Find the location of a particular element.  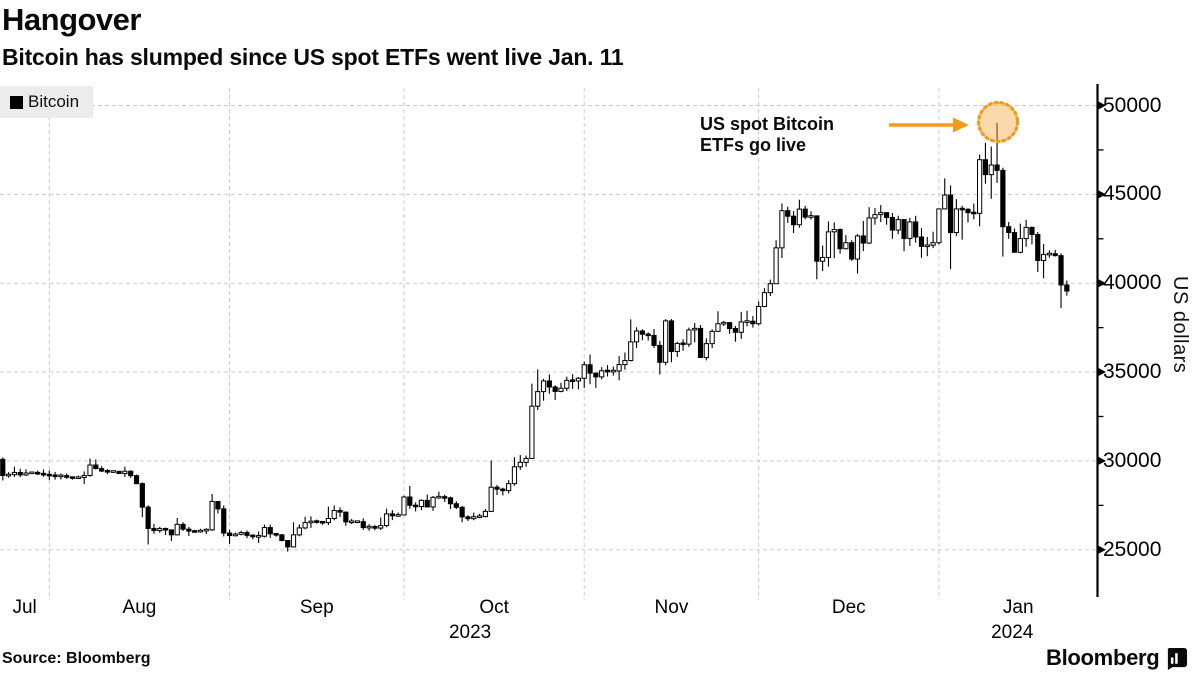

legend-series-label: Bitcoin is located at coordinates (54, 101).